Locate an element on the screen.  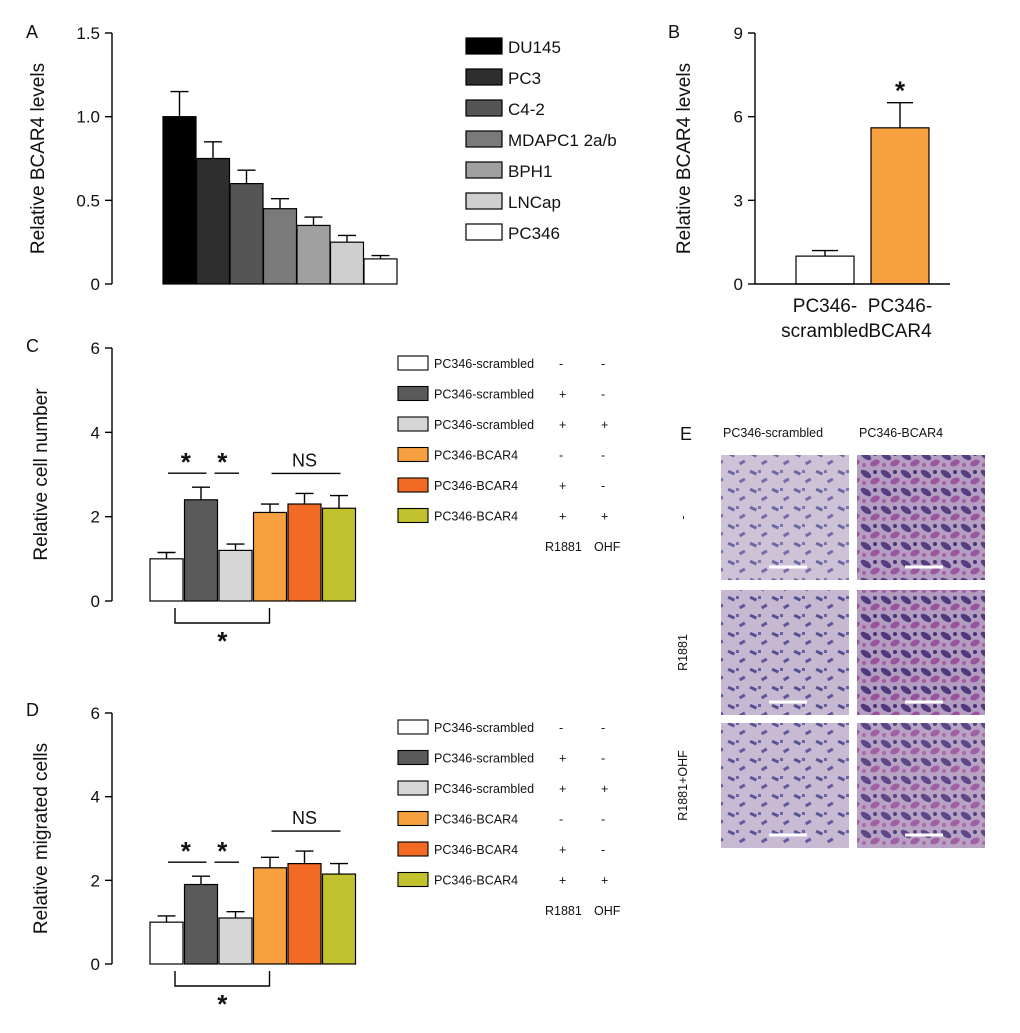
column-label: PC346-BCAR4 is located at coordinates (901, 433).